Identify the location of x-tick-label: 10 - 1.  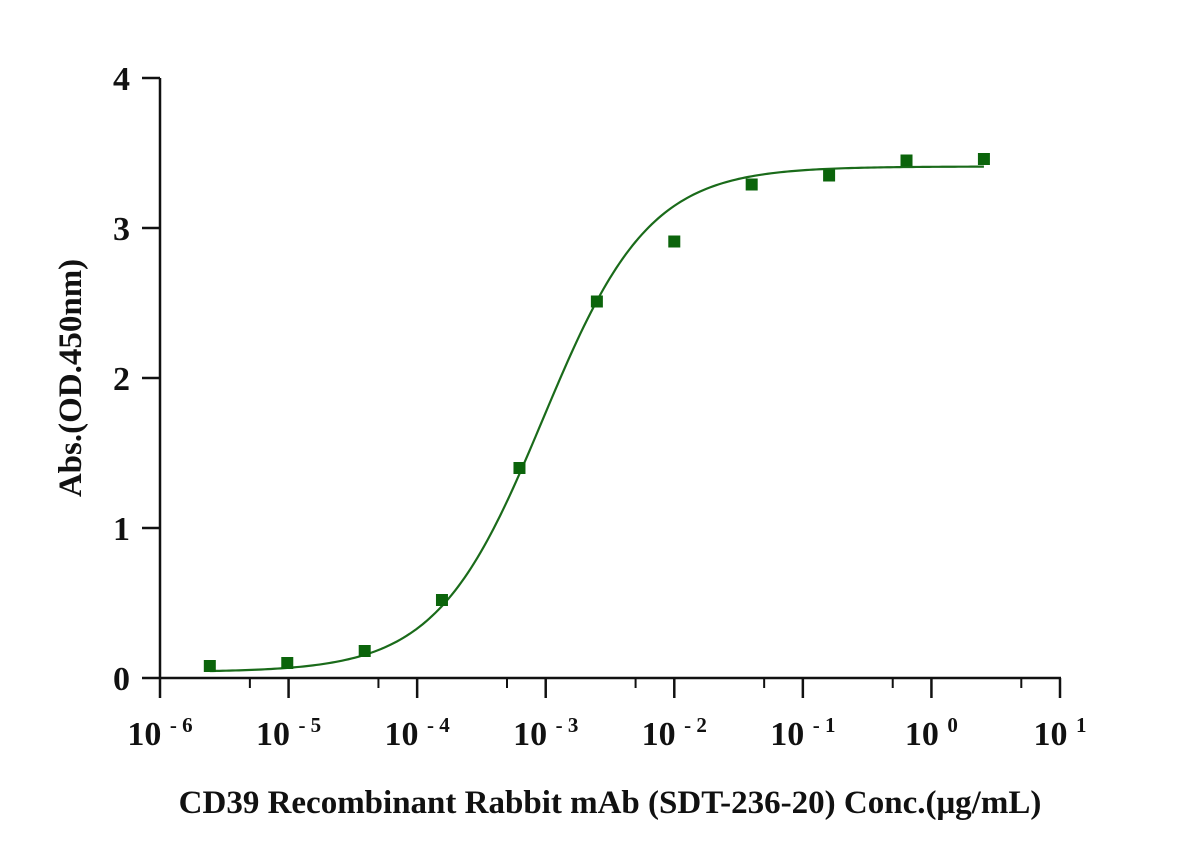
(802, 733).